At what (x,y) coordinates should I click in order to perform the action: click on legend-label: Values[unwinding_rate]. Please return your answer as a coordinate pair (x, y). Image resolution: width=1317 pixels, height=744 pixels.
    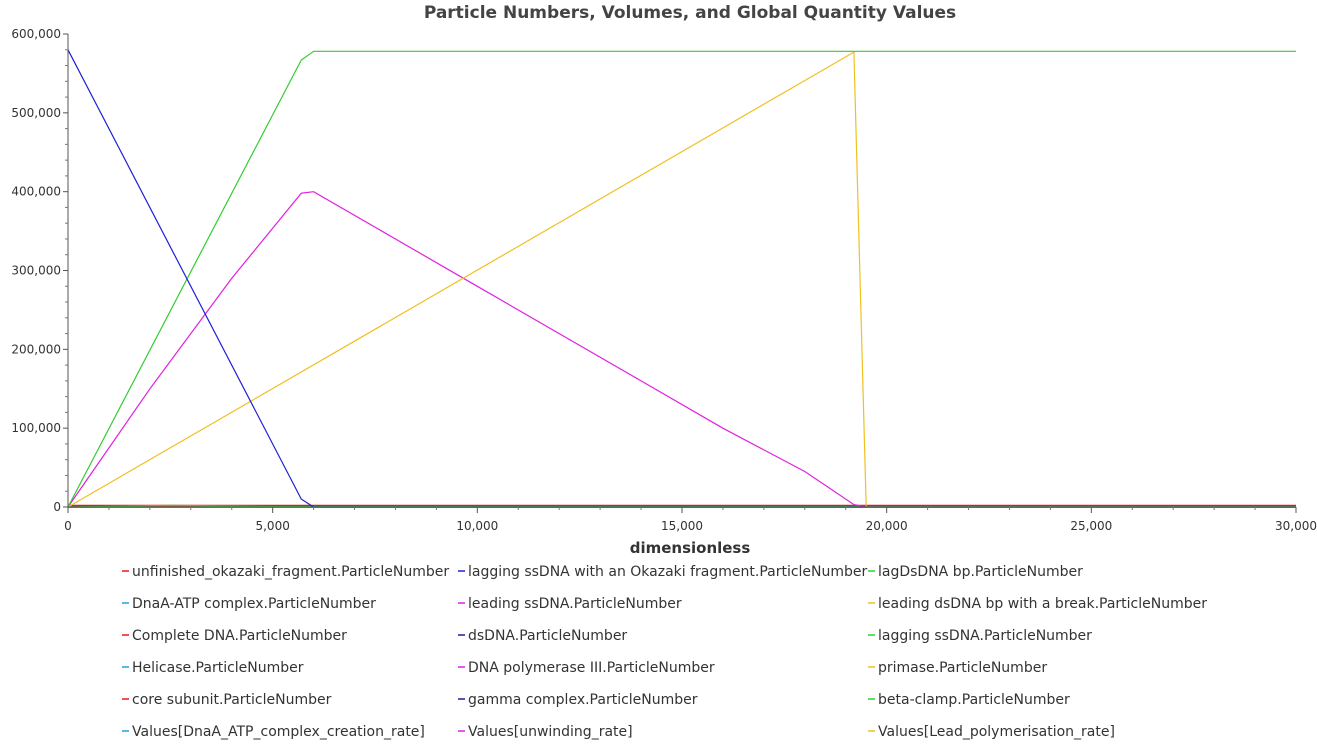
    Looking at the image, I should click on (550, 732).